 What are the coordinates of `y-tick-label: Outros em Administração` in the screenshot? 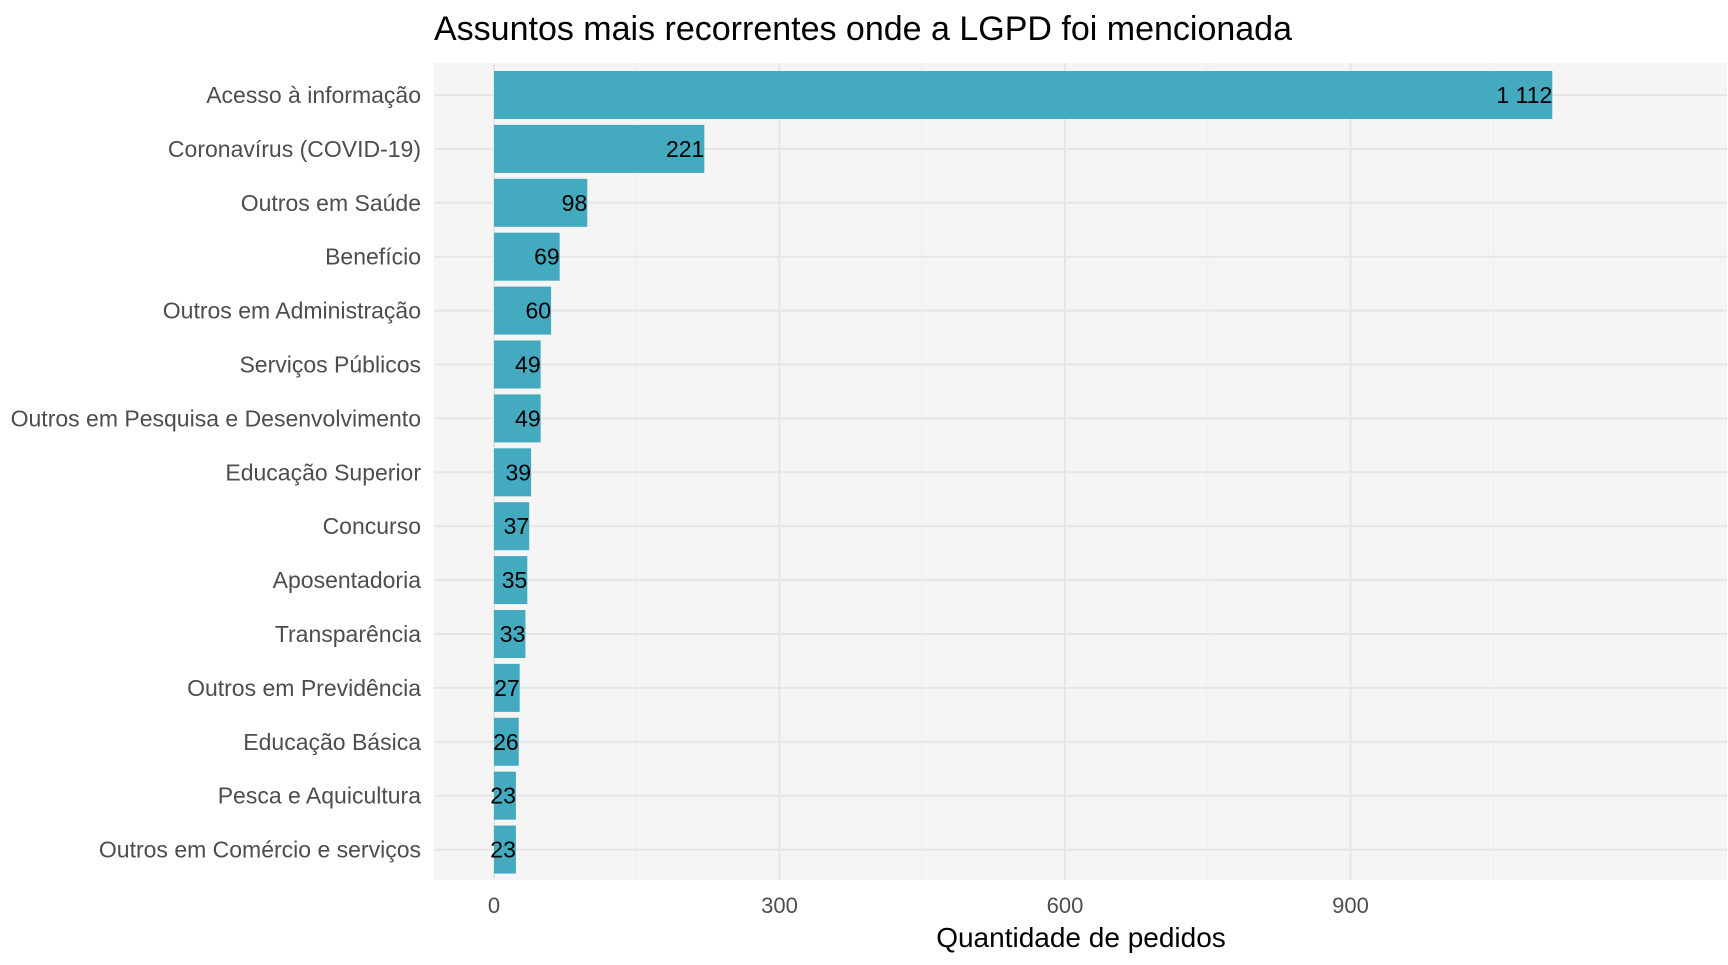 It's located at (292, 311).